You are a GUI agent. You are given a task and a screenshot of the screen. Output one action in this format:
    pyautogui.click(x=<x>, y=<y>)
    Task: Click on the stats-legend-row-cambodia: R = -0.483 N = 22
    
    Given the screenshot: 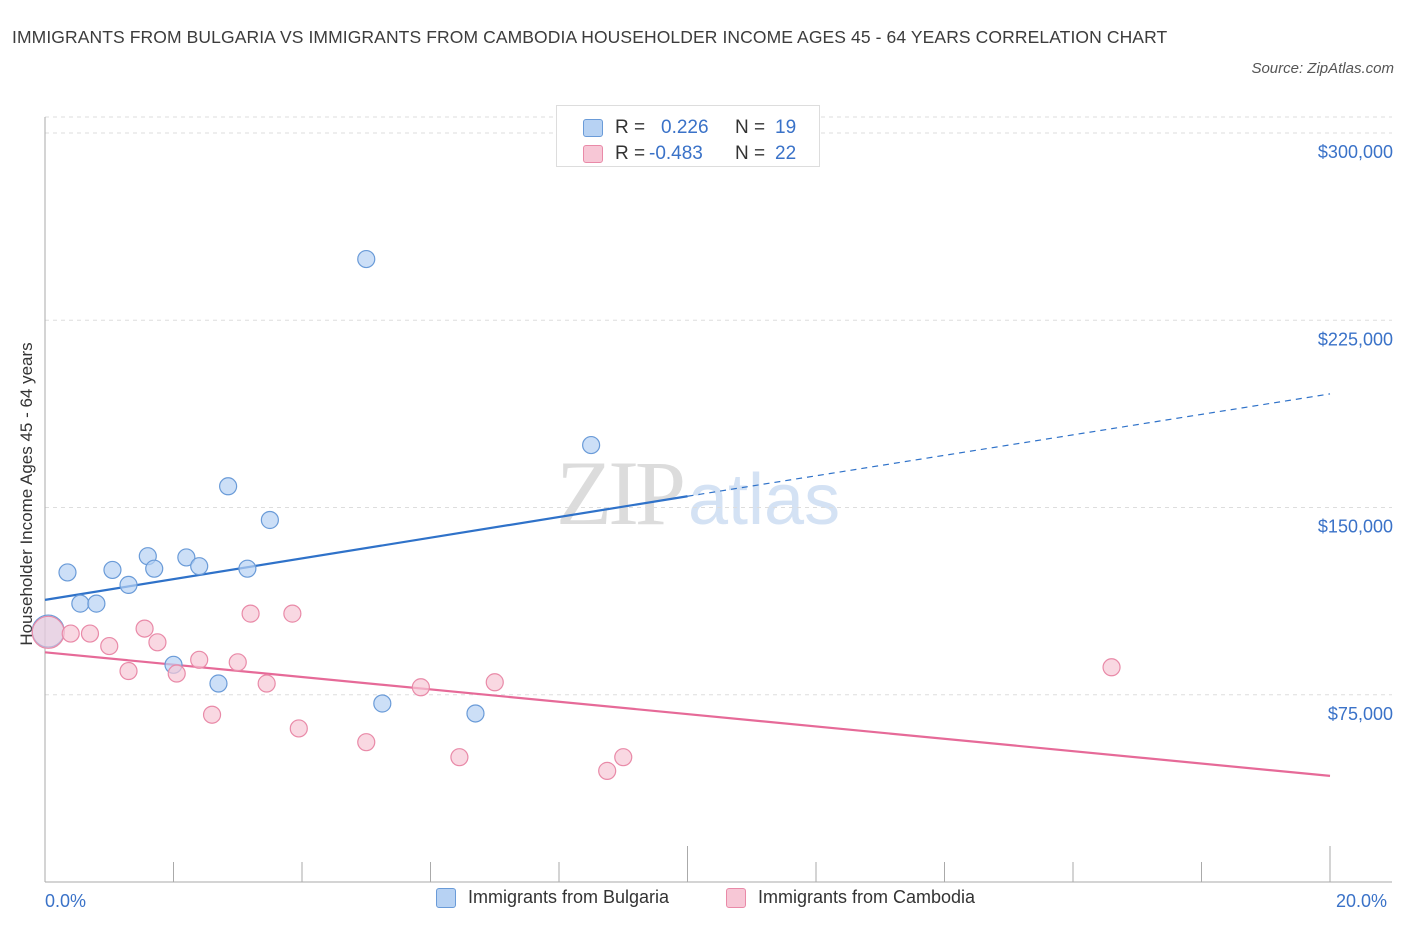 What is the action you would take?
    pyautogui.click(x=688, y=154)
    